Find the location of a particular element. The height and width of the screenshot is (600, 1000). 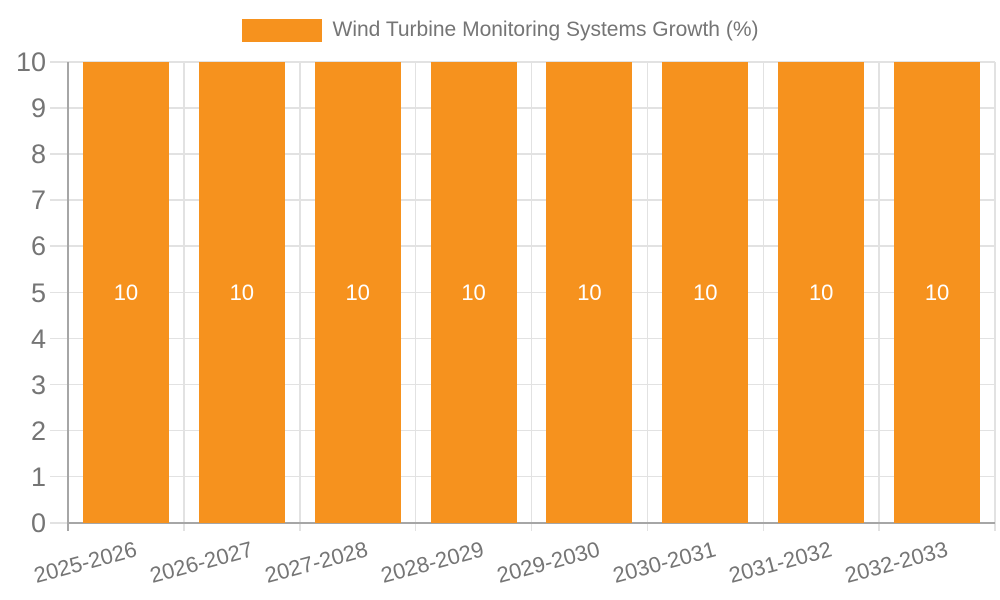

y-tick-label: 2 is located at coordinates (38, 430).